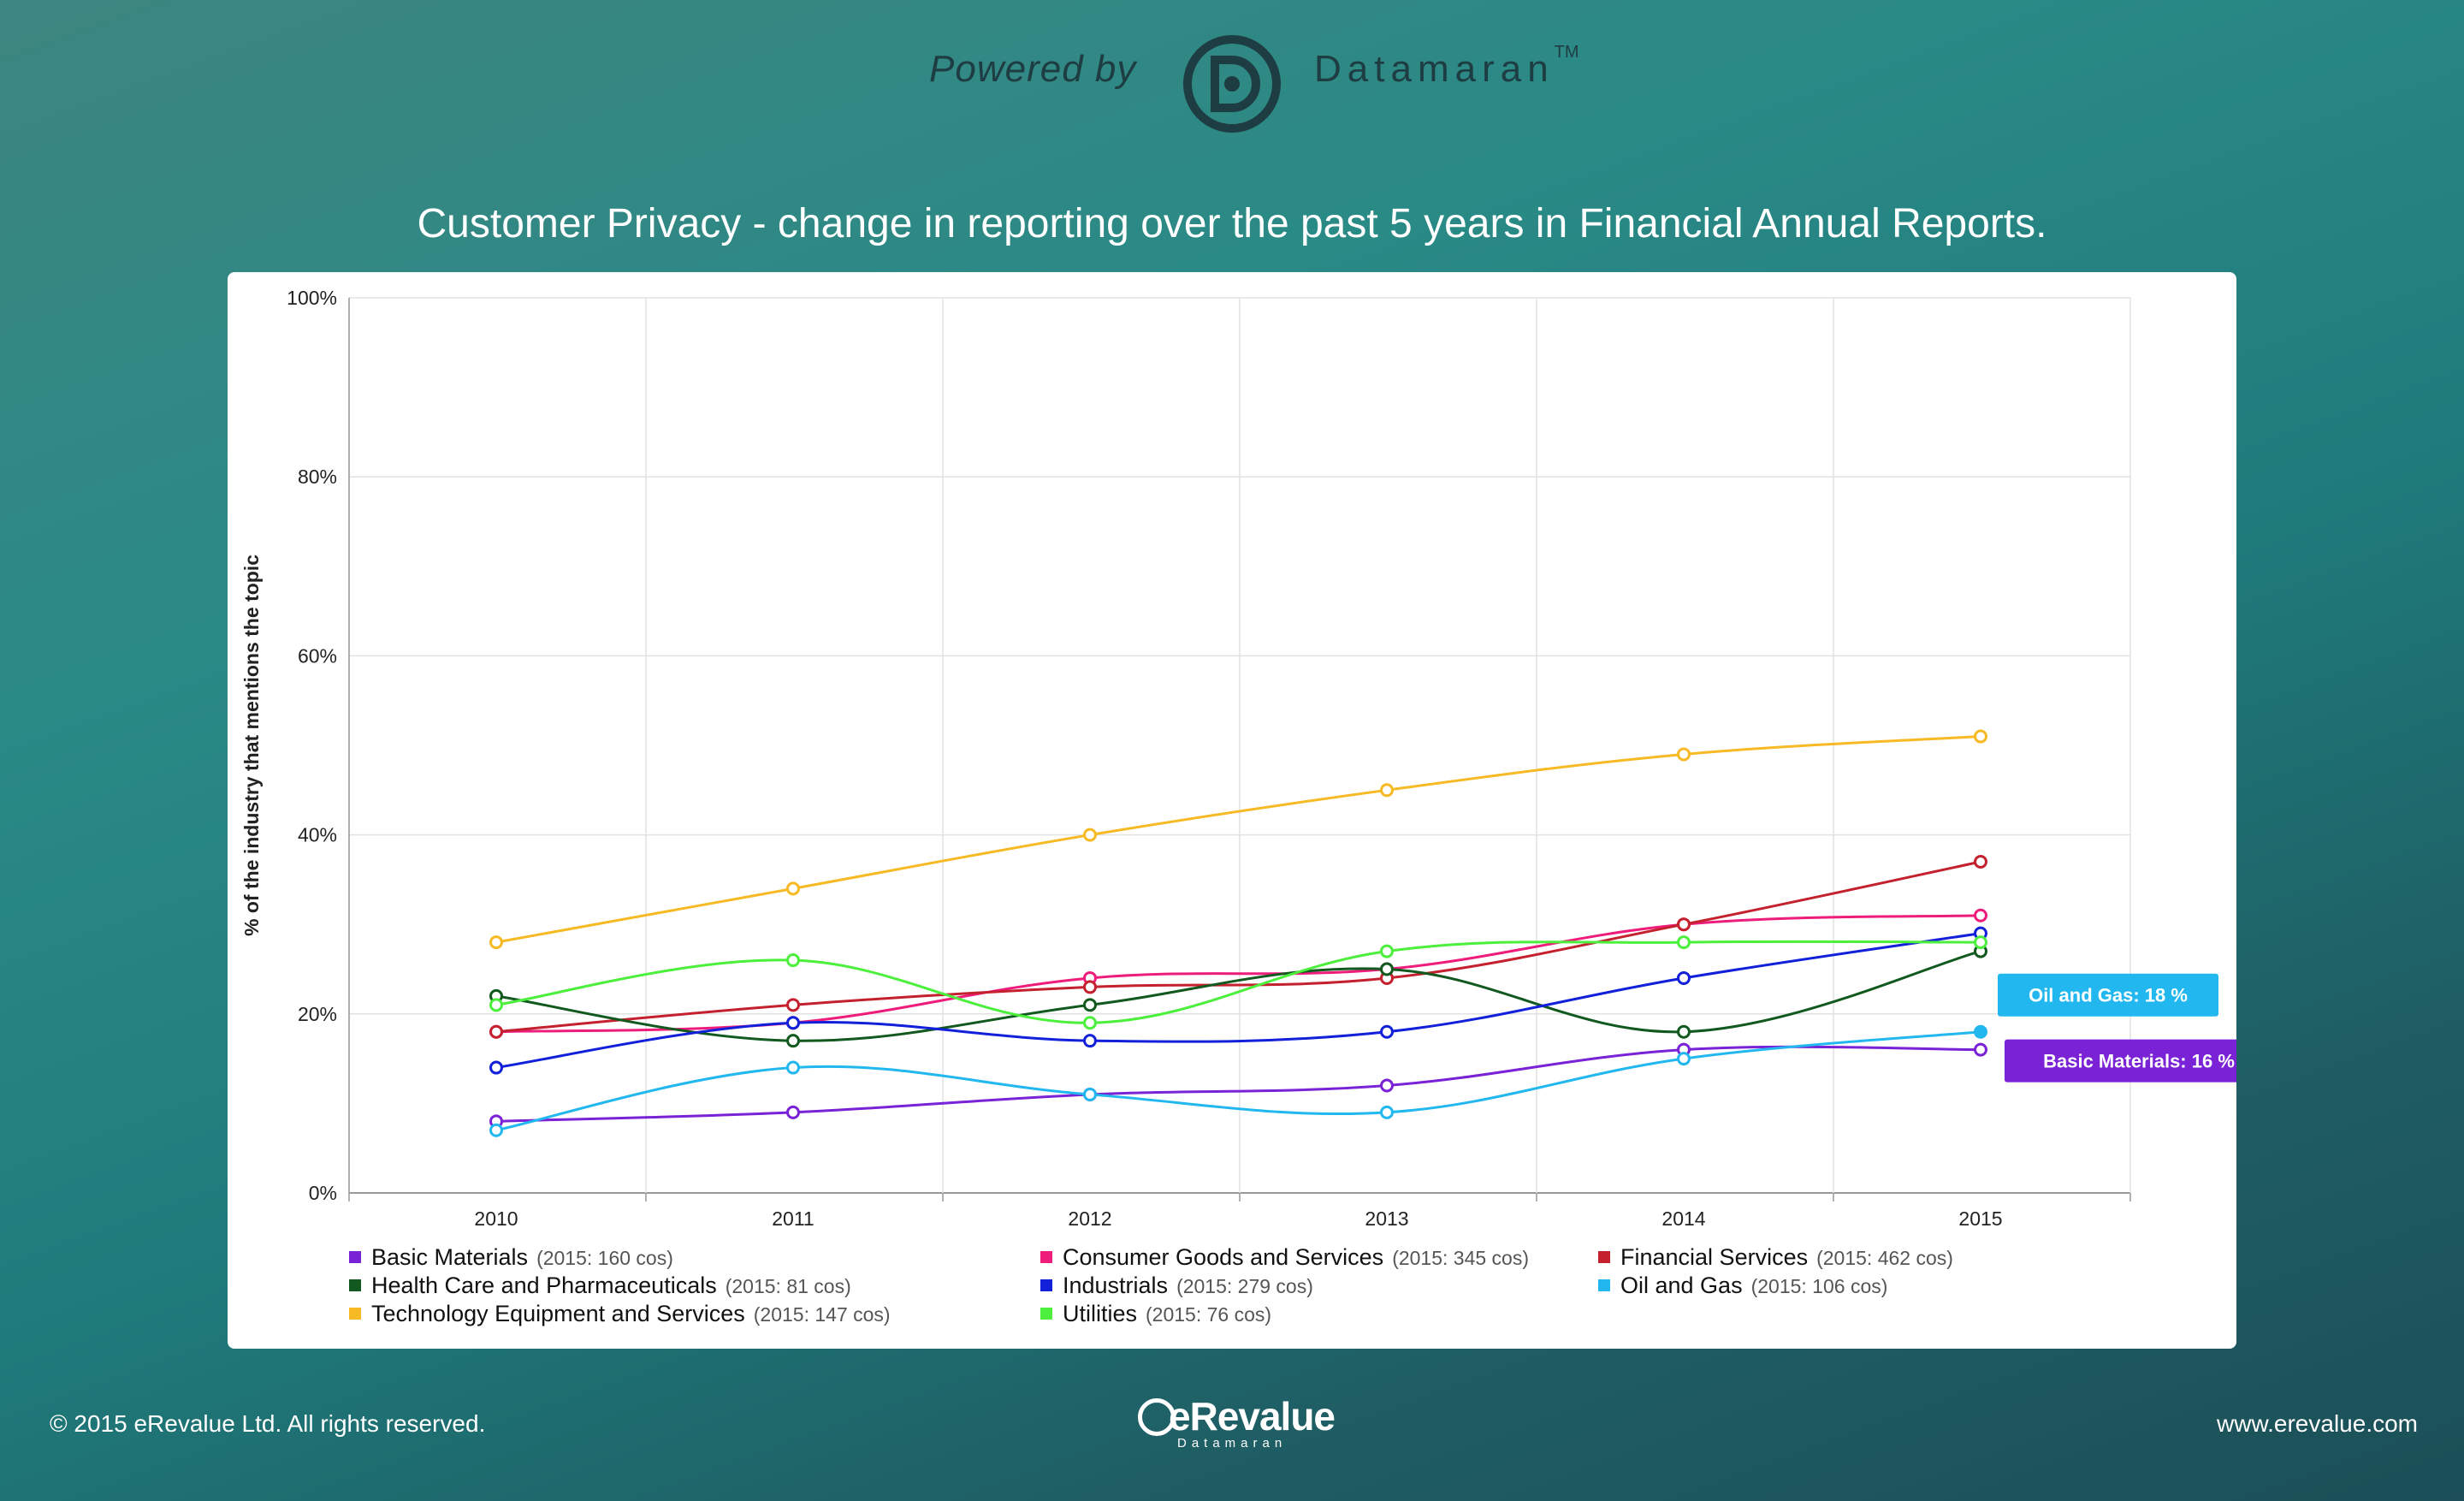 The height and width of the screenshot is (1501, 2464). I want to click on legend-item: Industrials (2015: 279 cos), so click(1176, 1286).